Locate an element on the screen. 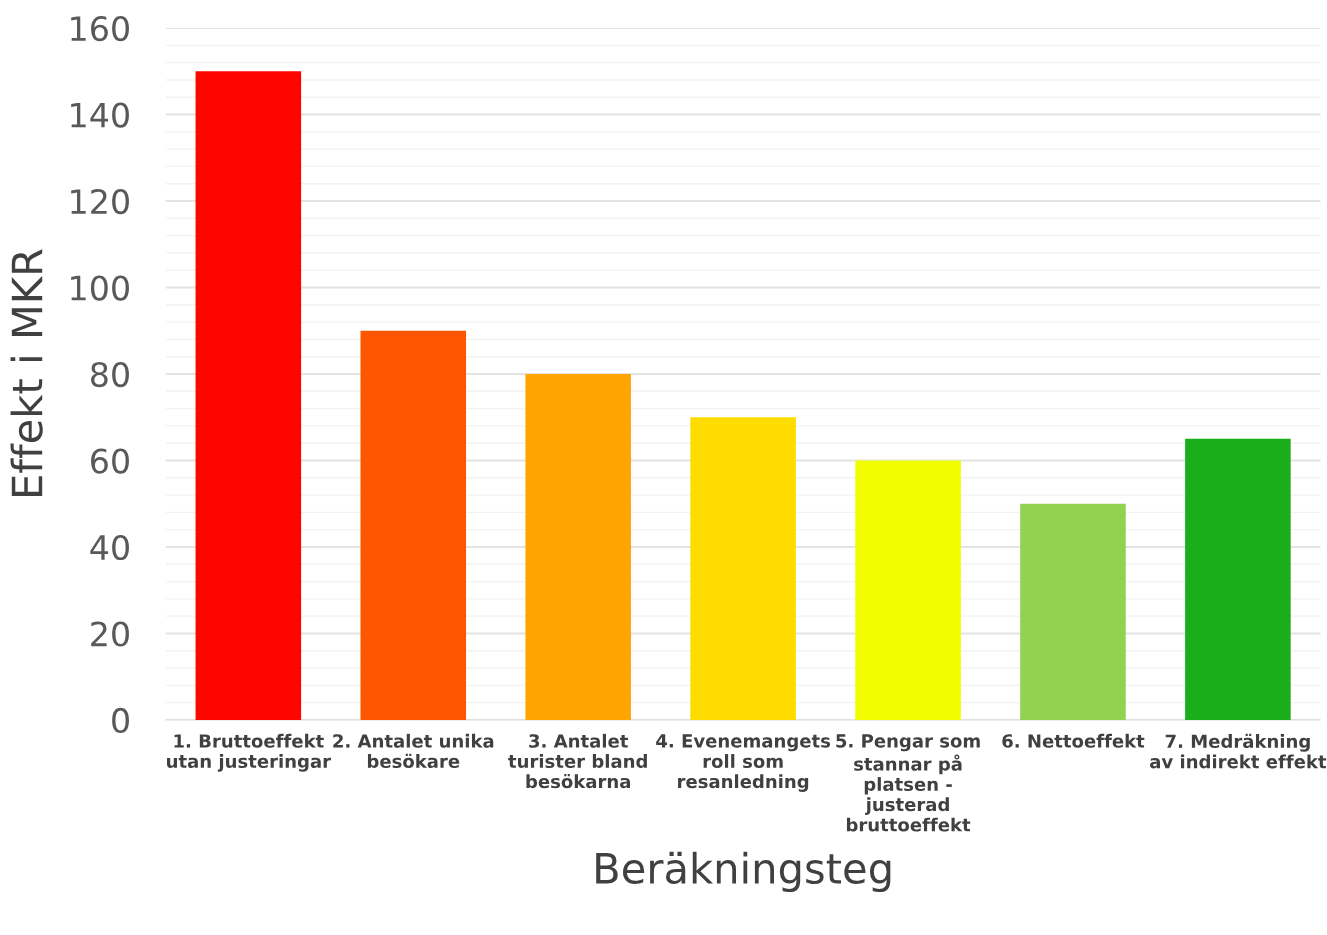 This screenshot has height=935, width=1327. y-tick-label: 160 is located at coordinates (100, 28).